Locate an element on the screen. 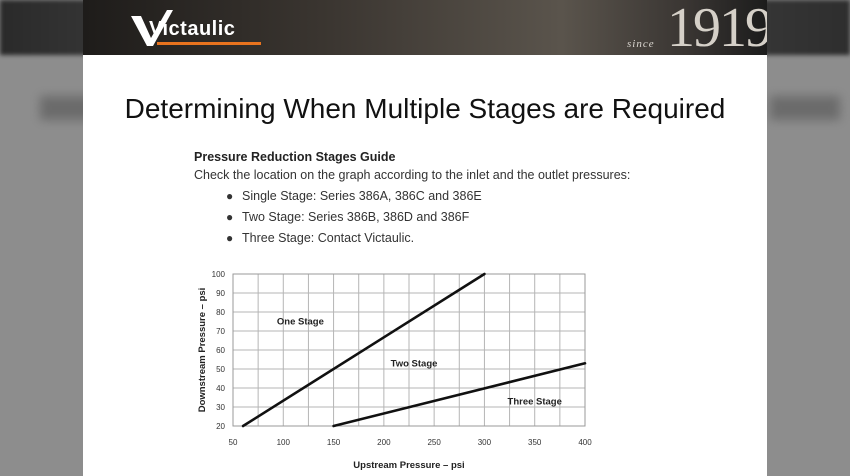  list-item: ● Three Stage: Contact Victaulic. is located at coordinates (474, 238).